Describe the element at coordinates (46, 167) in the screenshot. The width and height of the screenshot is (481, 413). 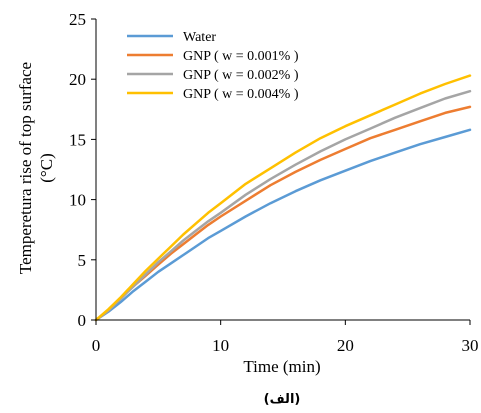
I see `y-axis-title-line2: (°C)` at that location.